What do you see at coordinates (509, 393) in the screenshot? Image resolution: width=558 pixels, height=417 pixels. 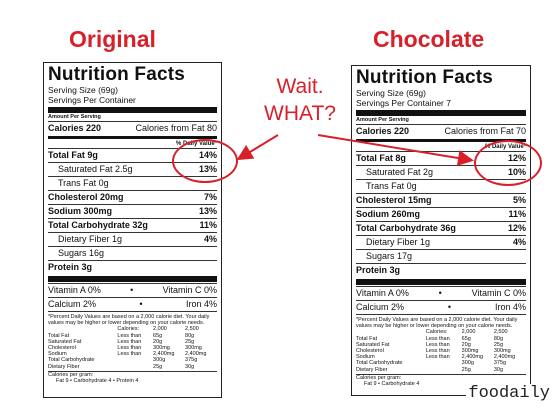 I see `brand-watermark: foodaily` at bounding box center [509, 393].